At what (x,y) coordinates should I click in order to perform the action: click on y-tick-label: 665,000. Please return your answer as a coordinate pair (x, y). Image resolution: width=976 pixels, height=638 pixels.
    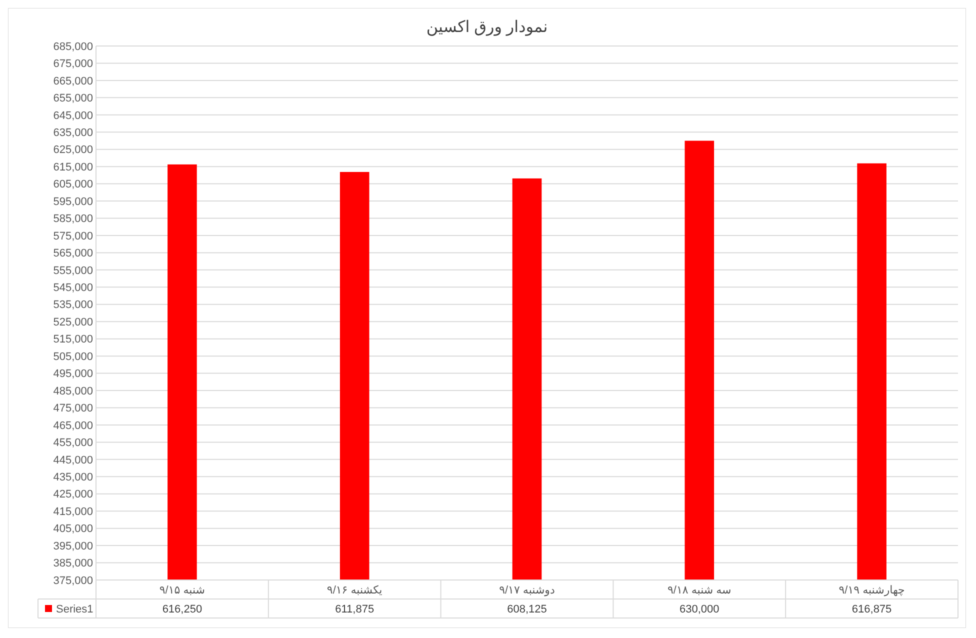
    Looking at the image, I should click on (73, 81).